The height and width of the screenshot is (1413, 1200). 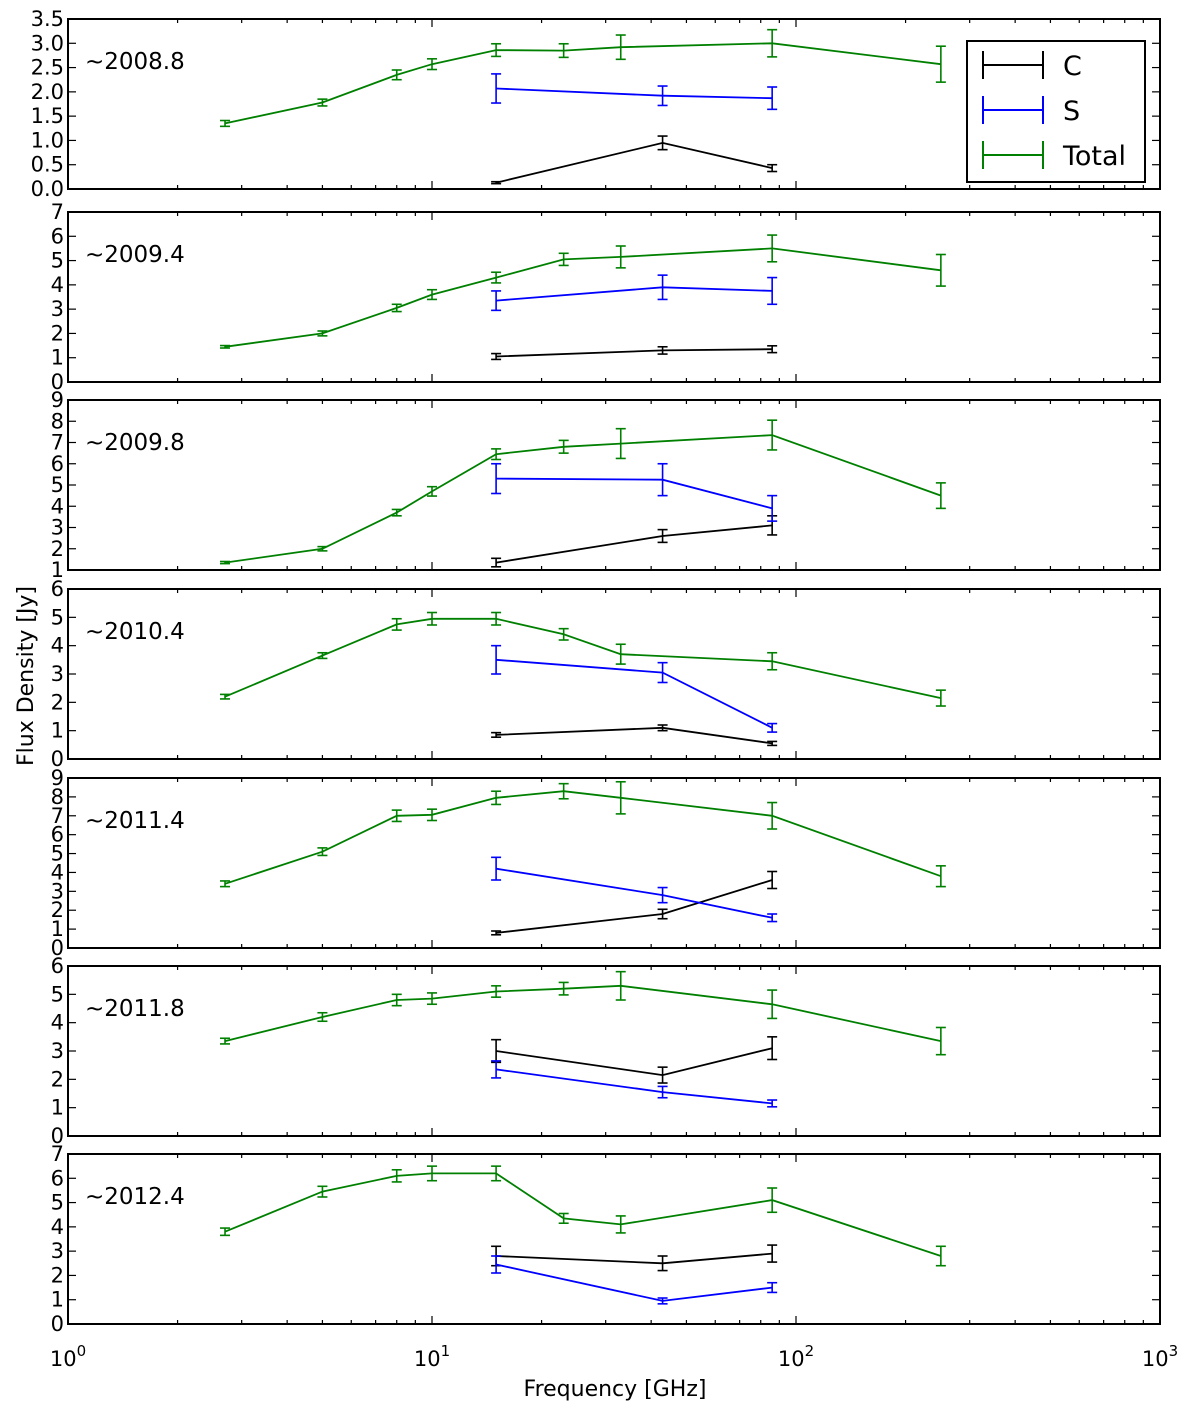 What do you see at coordinates (615, 1389) in the screenshot?
I see `x-axis-label: Frequency [GHz]` at bounding box center [615, 1389].